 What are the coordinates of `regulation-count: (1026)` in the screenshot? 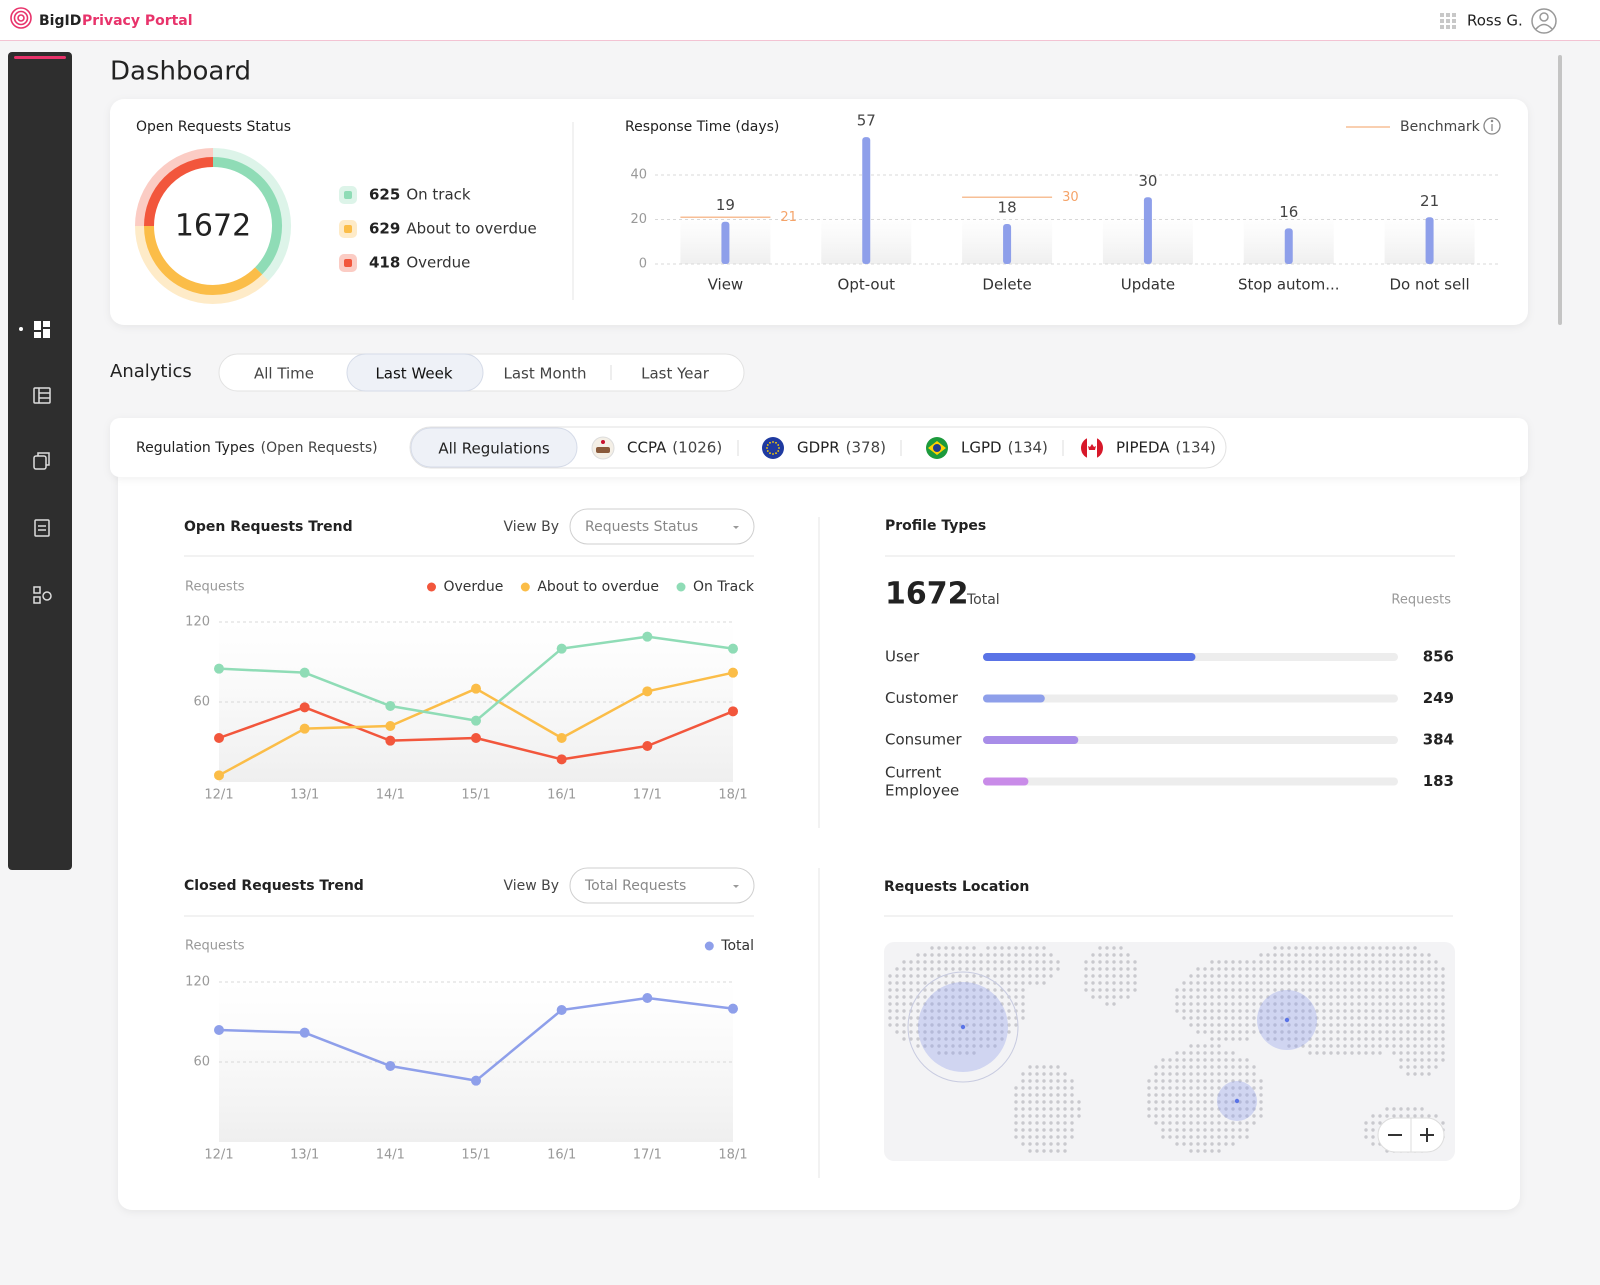 It's located at (697, 448).